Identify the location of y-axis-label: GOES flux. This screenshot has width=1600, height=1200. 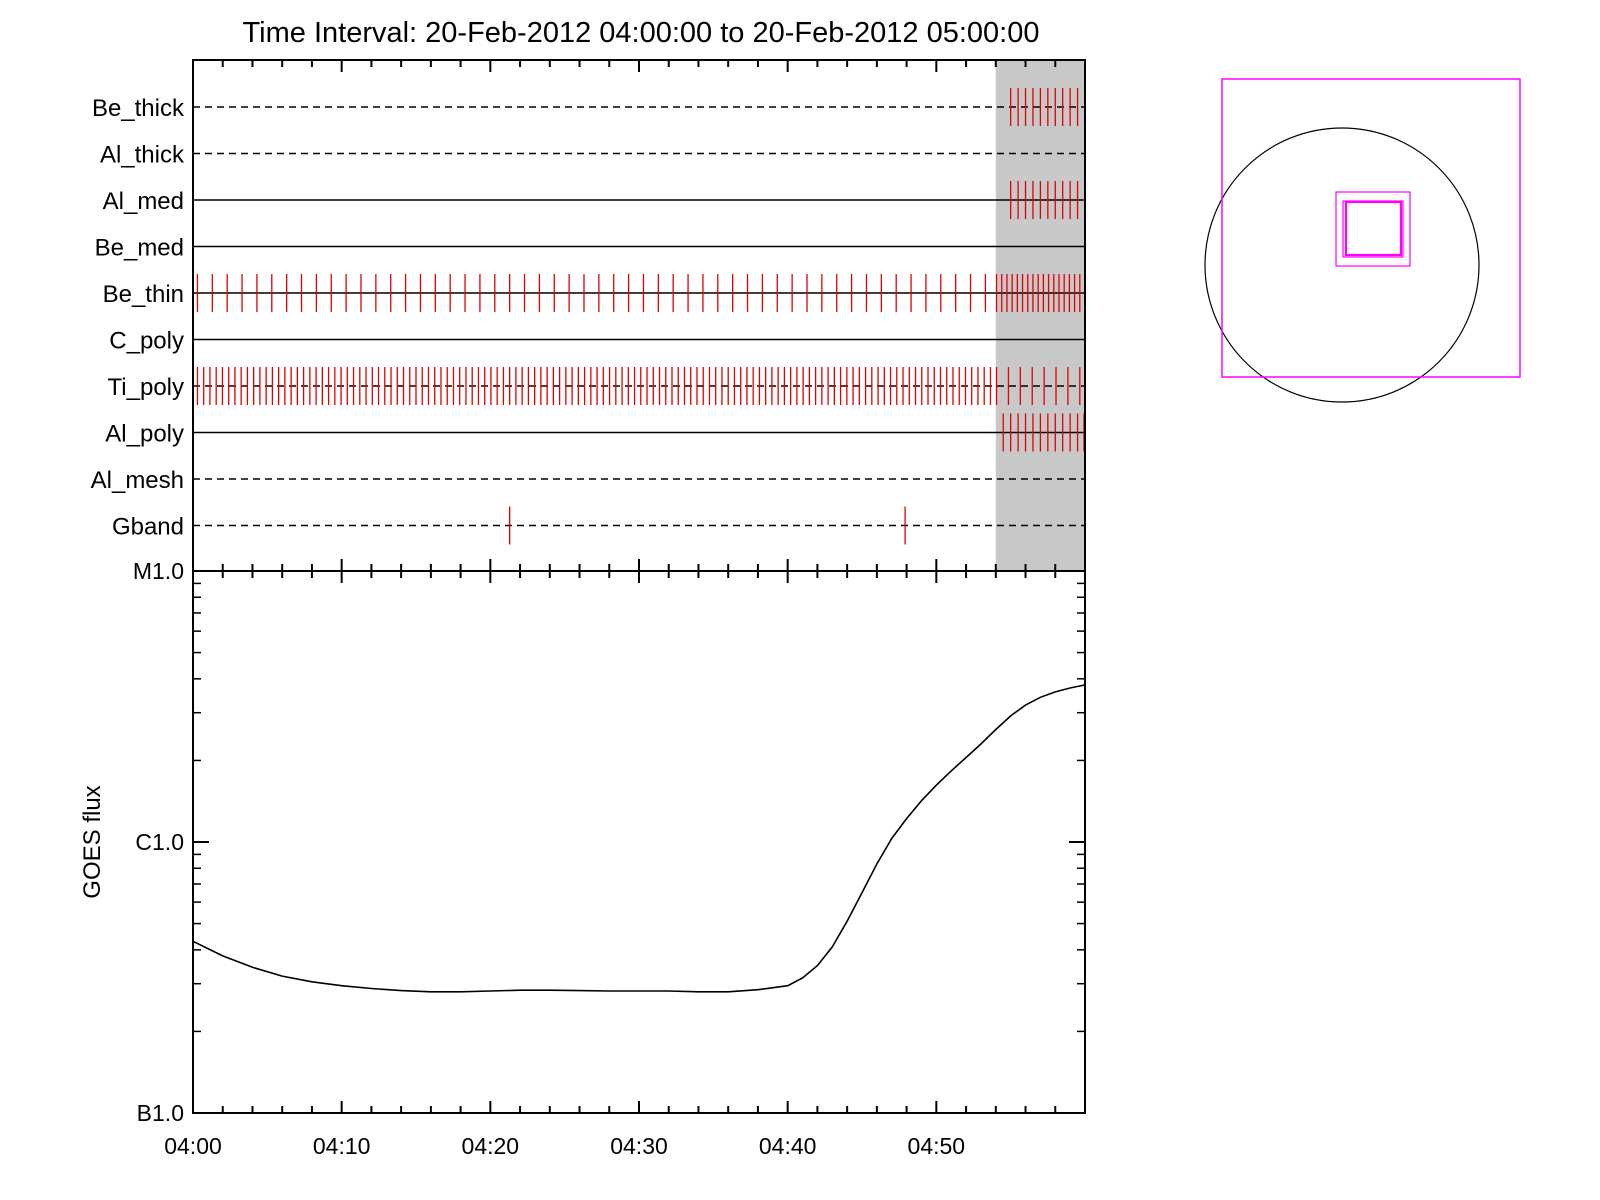
(92, 841).